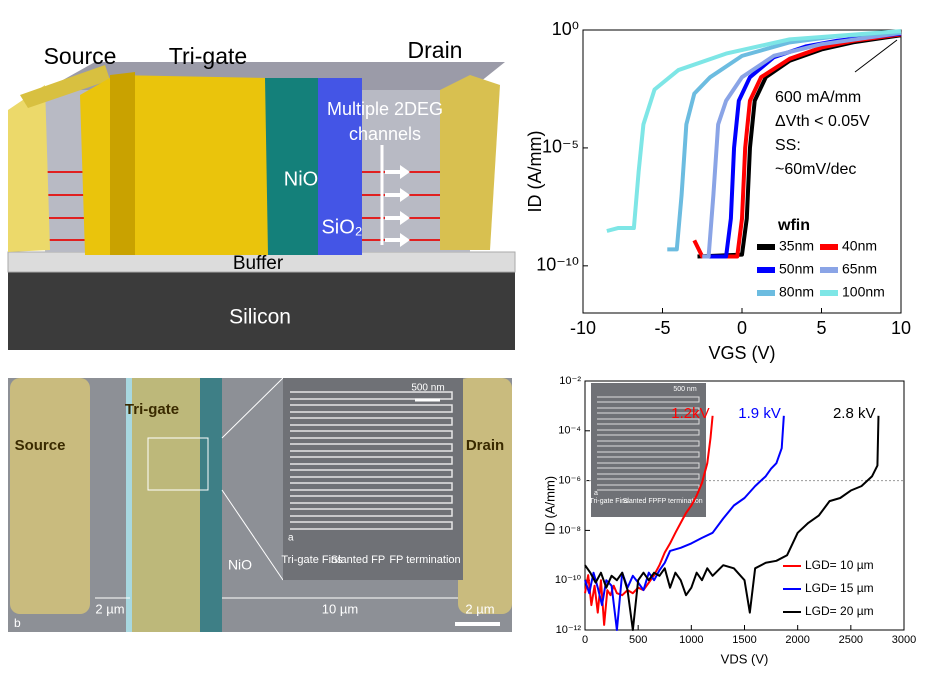 The image size is (931, 683). I want to click on legend-label: 35nm, so click(796, 246).